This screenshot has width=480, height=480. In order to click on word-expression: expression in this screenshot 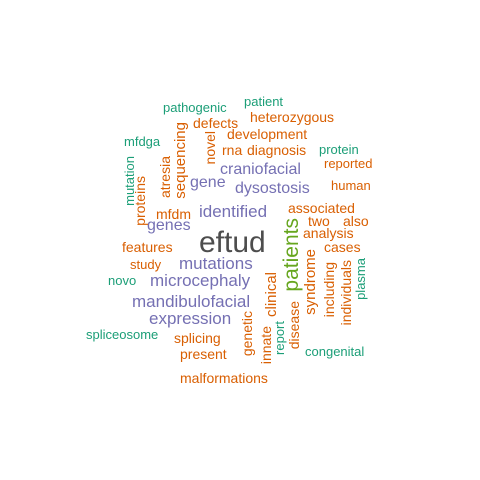, I will do `click(190, 318)`.